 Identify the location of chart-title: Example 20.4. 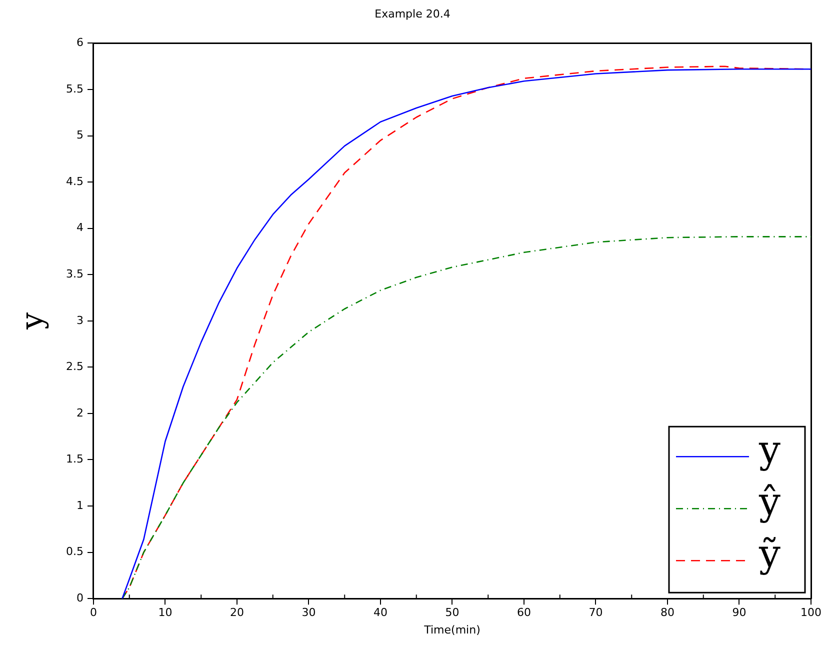
(412, 13).